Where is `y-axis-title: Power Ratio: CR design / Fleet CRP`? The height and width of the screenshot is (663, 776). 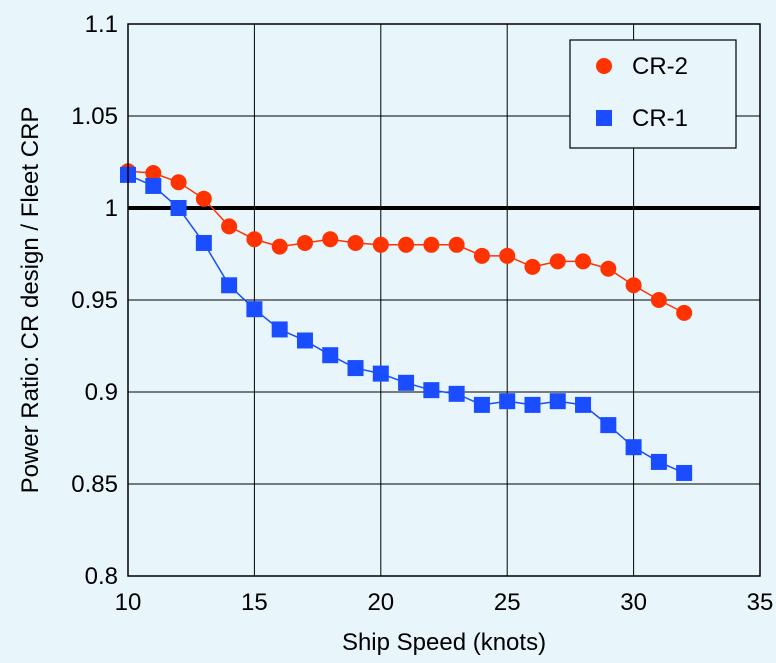
y-axis-title: Power Ratio: CR design / Fleet CRP is located at coordinates (30, 300).